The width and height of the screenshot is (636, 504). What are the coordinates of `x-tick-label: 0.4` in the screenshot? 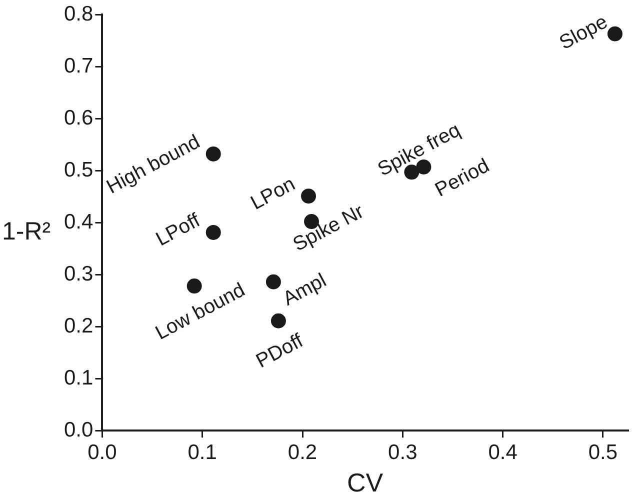 It's located at (503, 452).